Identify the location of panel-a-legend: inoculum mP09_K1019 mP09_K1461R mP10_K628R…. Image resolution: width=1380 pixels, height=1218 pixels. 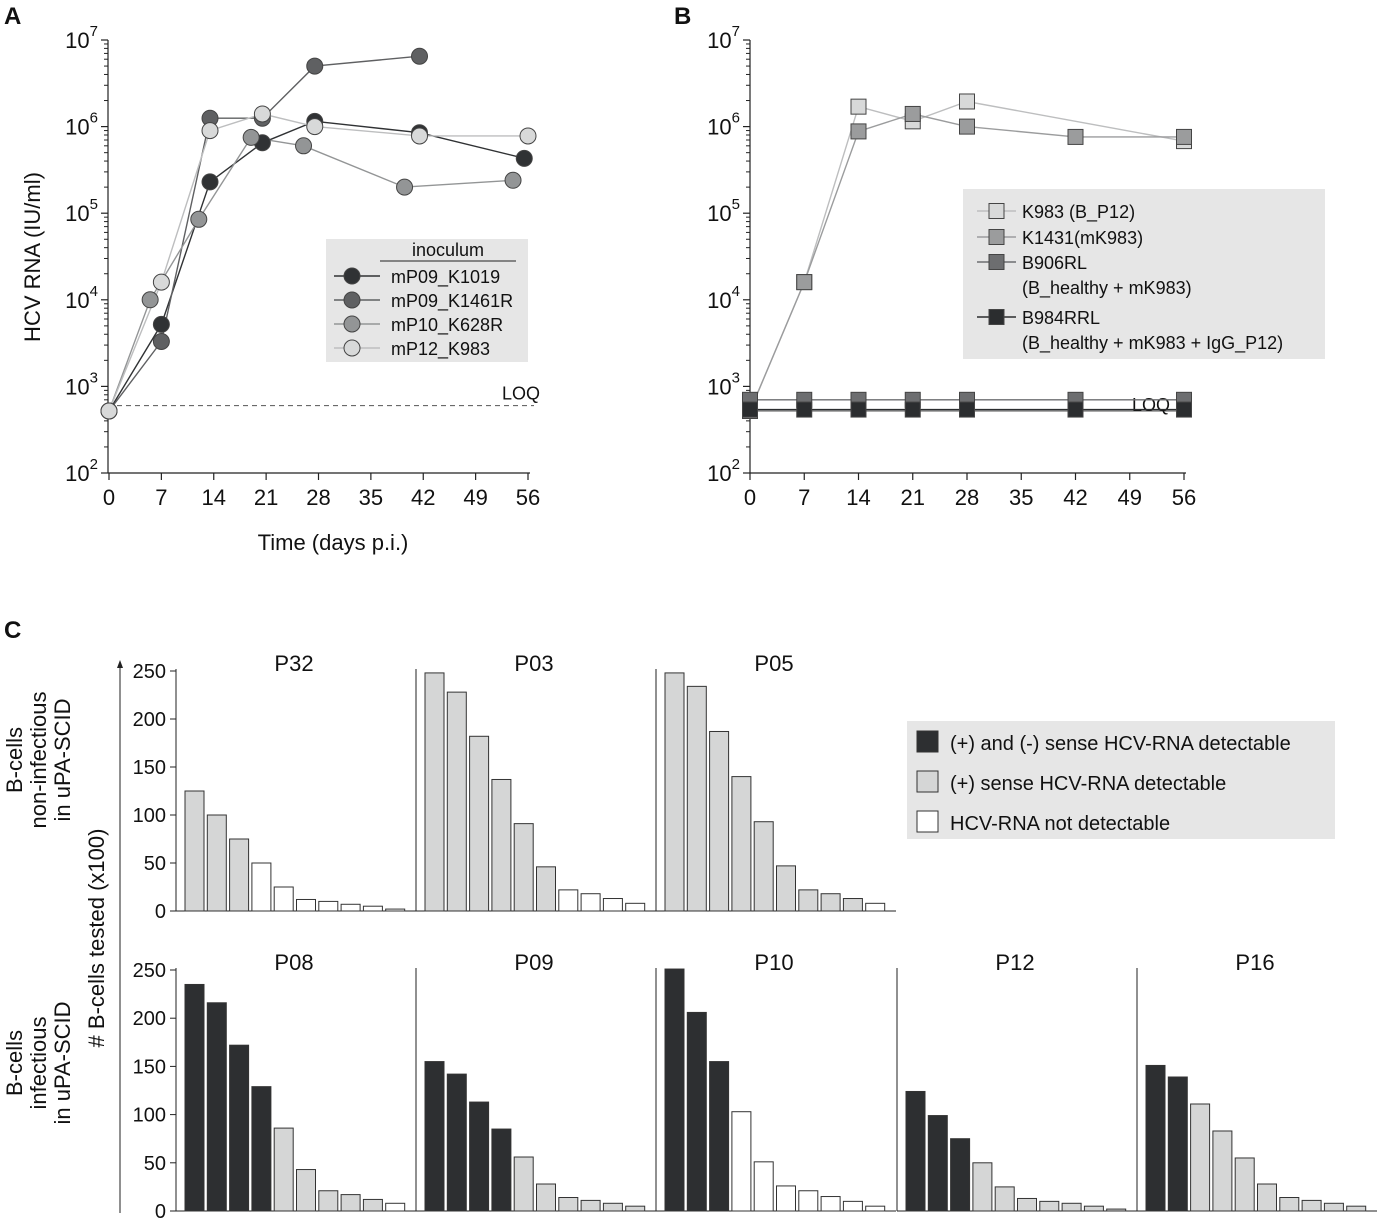
(427, 300).